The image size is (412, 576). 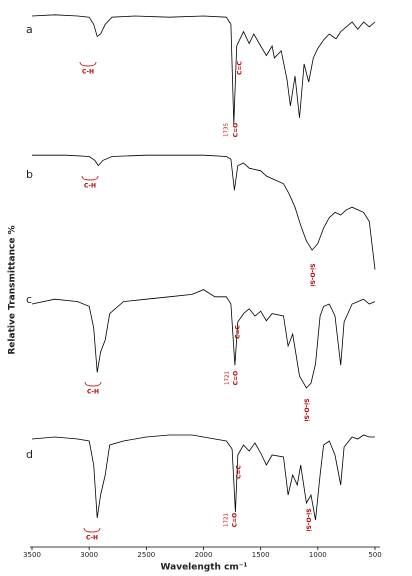 I want to click on x-tick-label: 3000, so click(x=89, y=555).